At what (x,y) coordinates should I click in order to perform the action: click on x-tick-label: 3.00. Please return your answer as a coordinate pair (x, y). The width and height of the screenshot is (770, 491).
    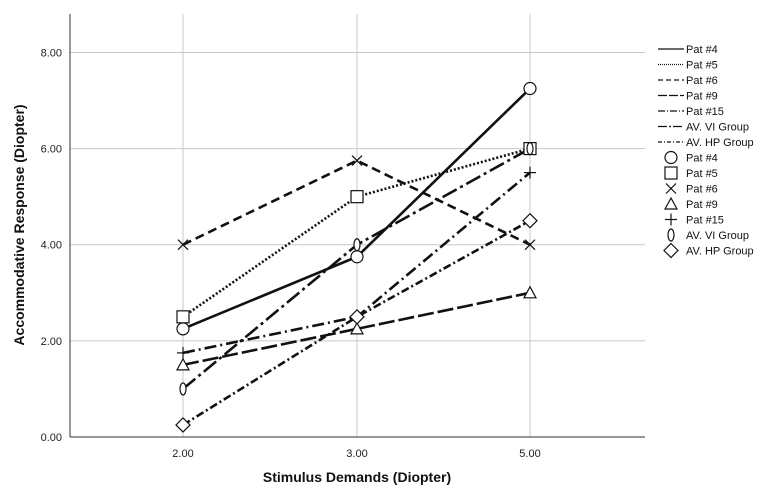
    Looking at the image, I should click on (356, 454).